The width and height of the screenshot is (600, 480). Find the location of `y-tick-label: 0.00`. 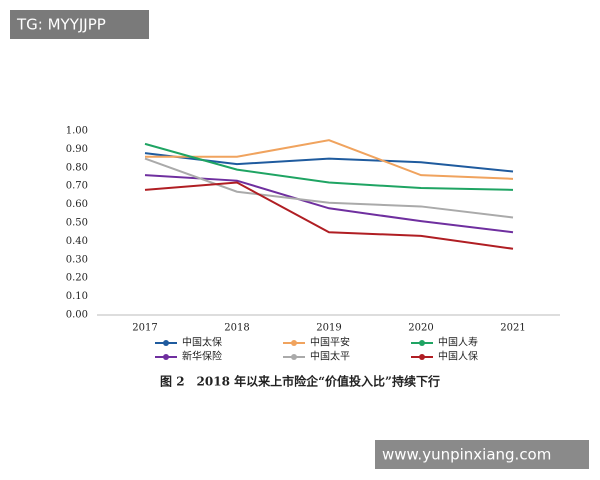

y-tick-label: 0.00 is located at coordinates (77, 315).